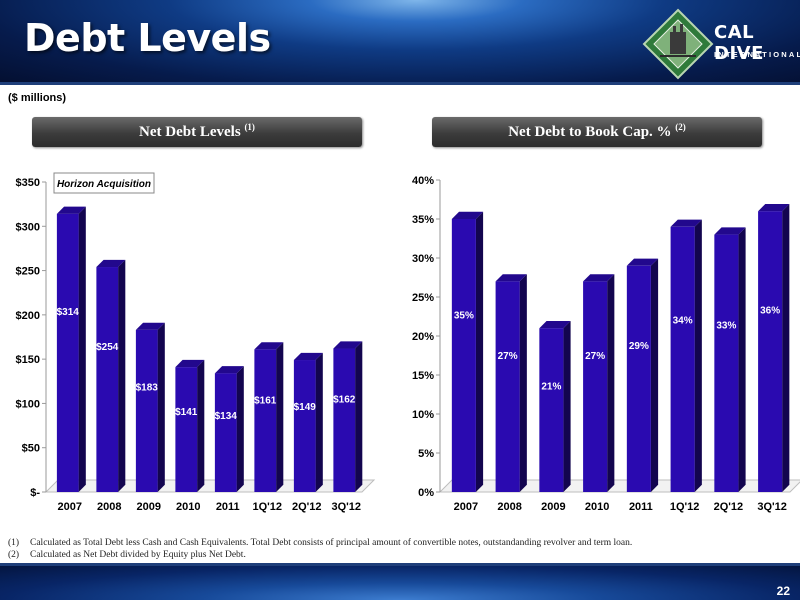  Describe the element at coordinates (680, 127) in the screenshot. I see `right-chart-footnote-ref: (2)` at that location.